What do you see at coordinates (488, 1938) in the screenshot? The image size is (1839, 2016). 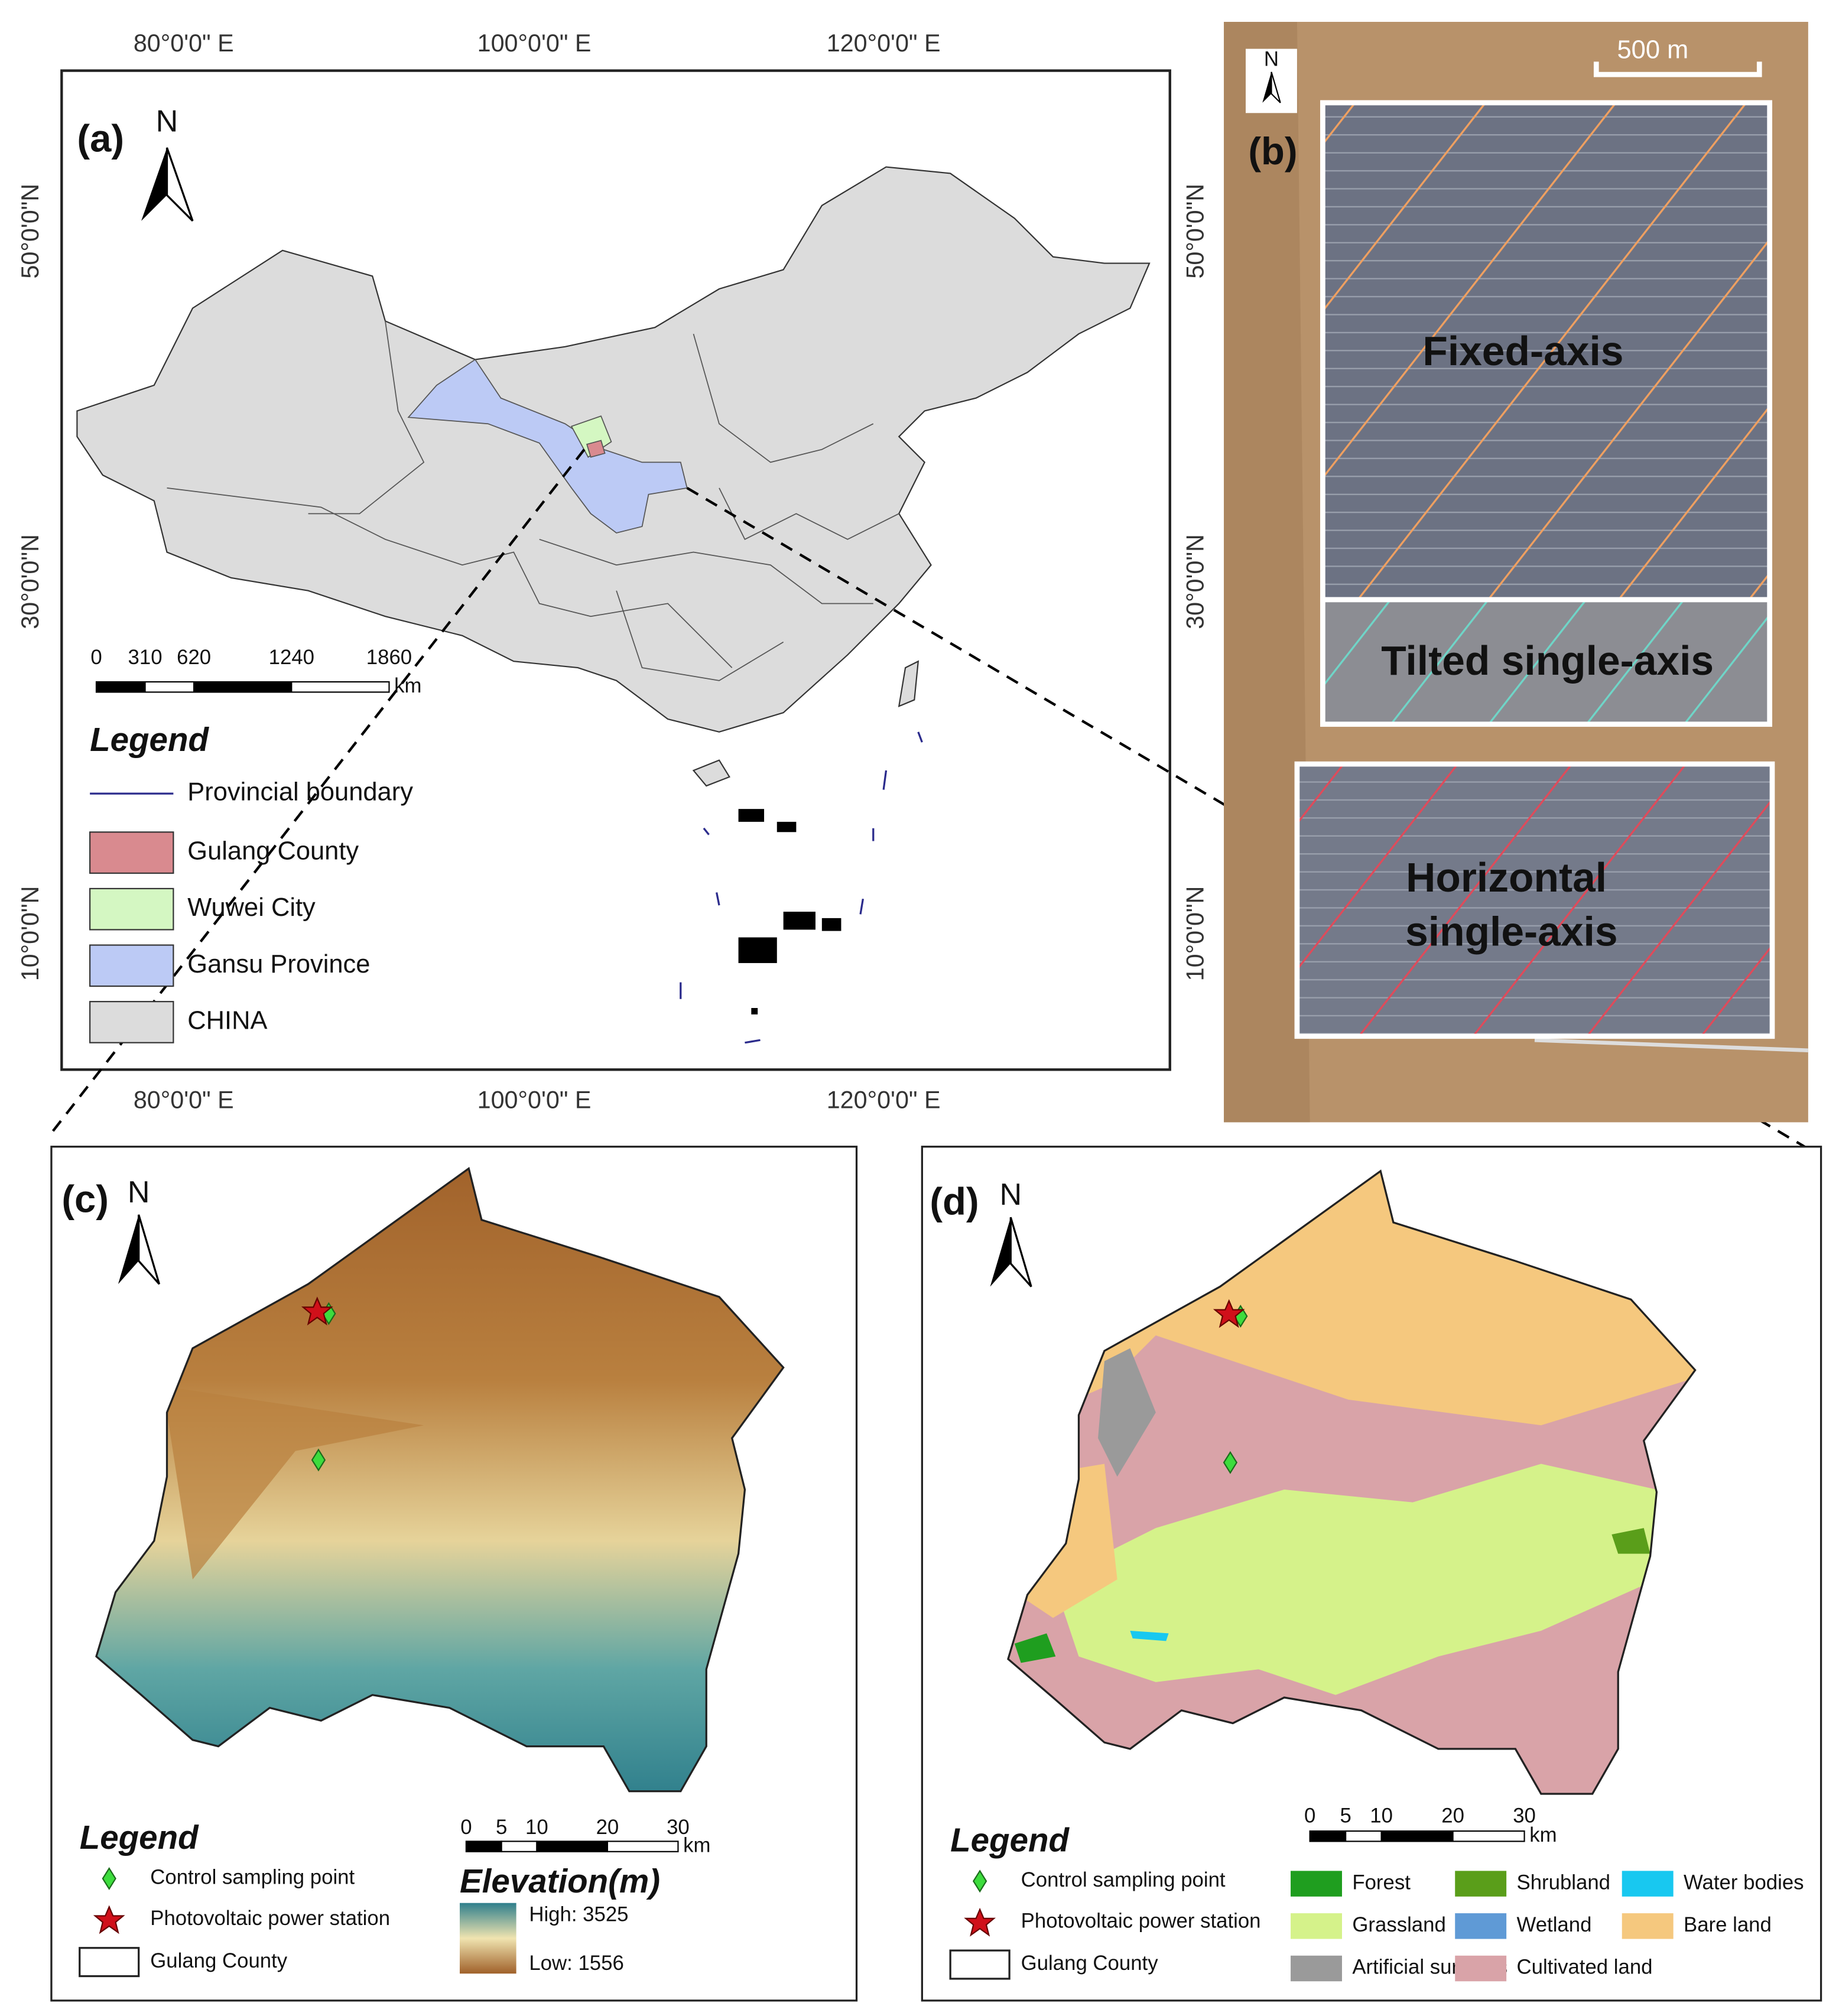 I see `elevation-ramp` at bounding box center [488, 1938].